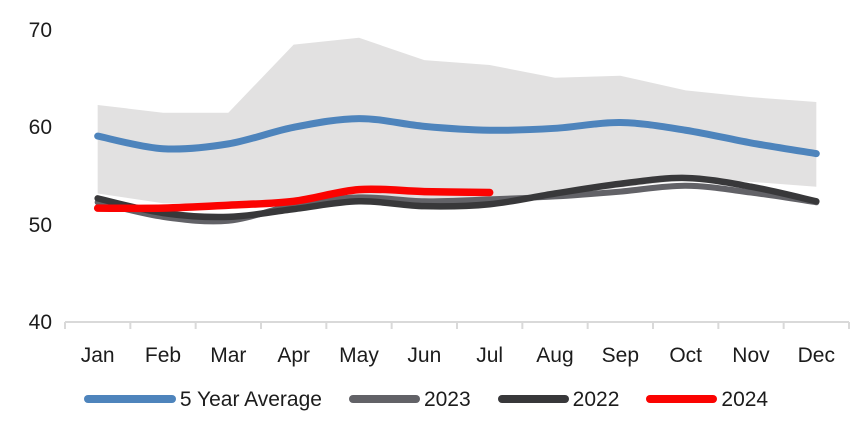 The image size is (852, 442). Describe the element at coordinates (555, 355) in the screenshot. I see `x-tick-label-aug: Aug` at that location.